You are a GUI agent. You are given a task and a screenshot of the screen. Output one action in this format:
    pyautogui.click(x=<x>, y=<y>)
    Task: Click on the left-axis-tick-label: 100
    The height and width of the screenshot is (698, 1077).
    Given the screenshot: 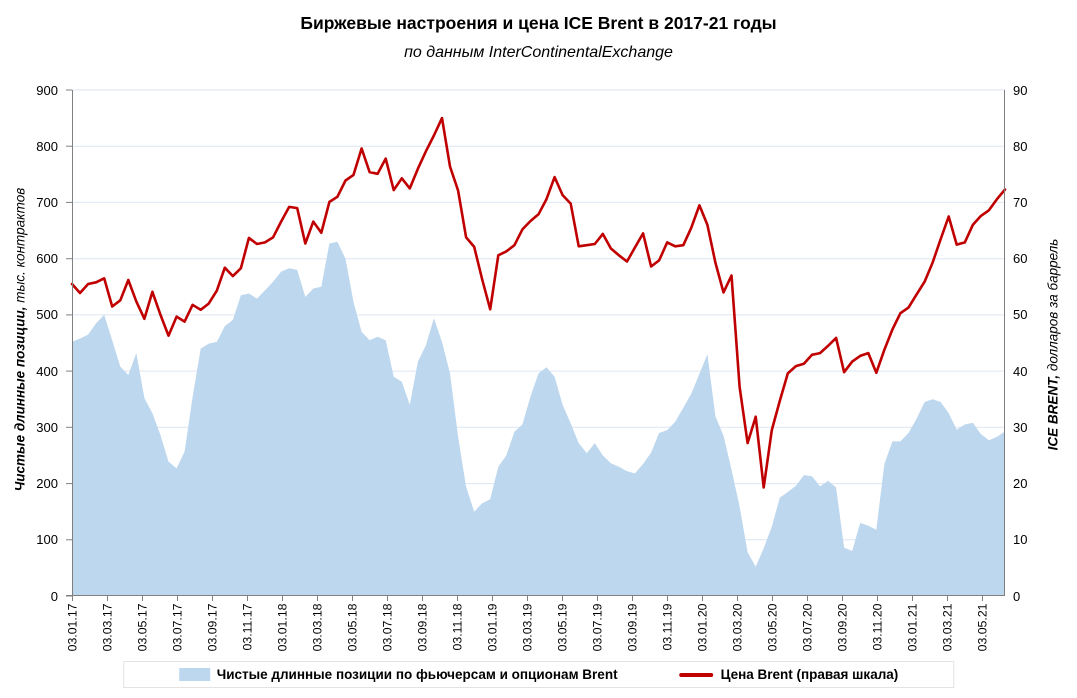 What is the action you would take?
    pyautogui.click(x=47, y=540)
    